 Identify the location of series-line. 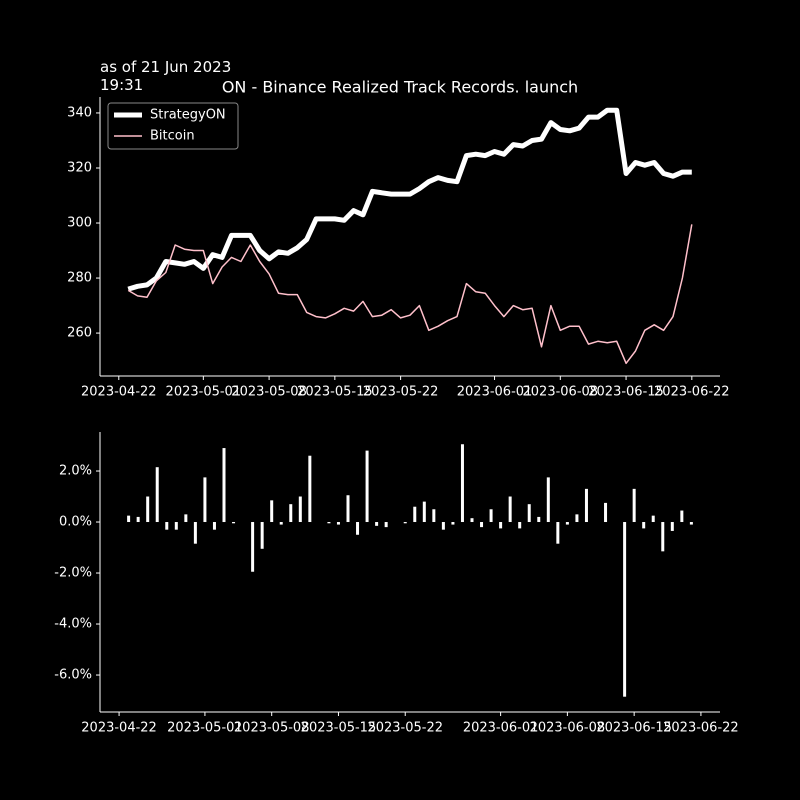
(410, 294).